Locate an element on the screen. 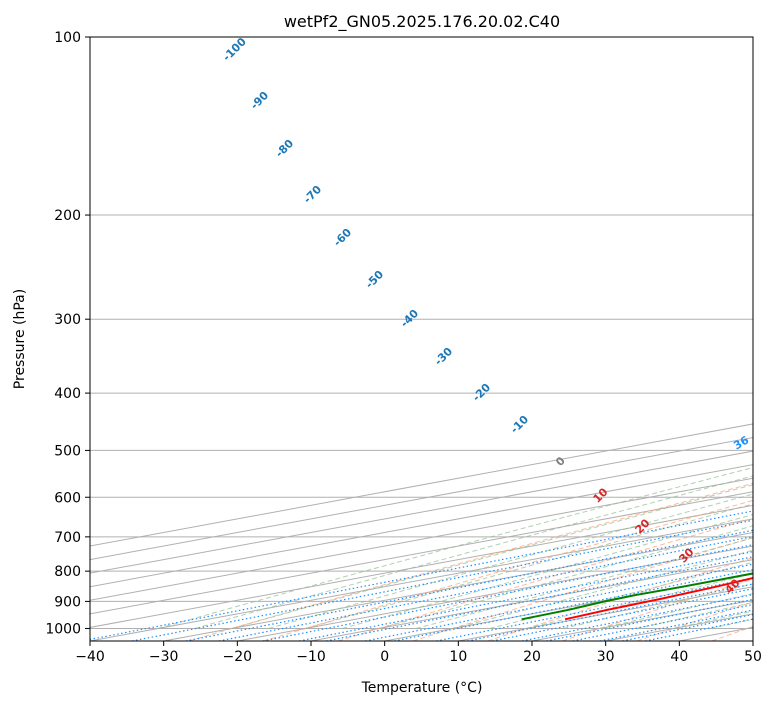  y-tick-label: 400 is located at coordinates (67, 394).